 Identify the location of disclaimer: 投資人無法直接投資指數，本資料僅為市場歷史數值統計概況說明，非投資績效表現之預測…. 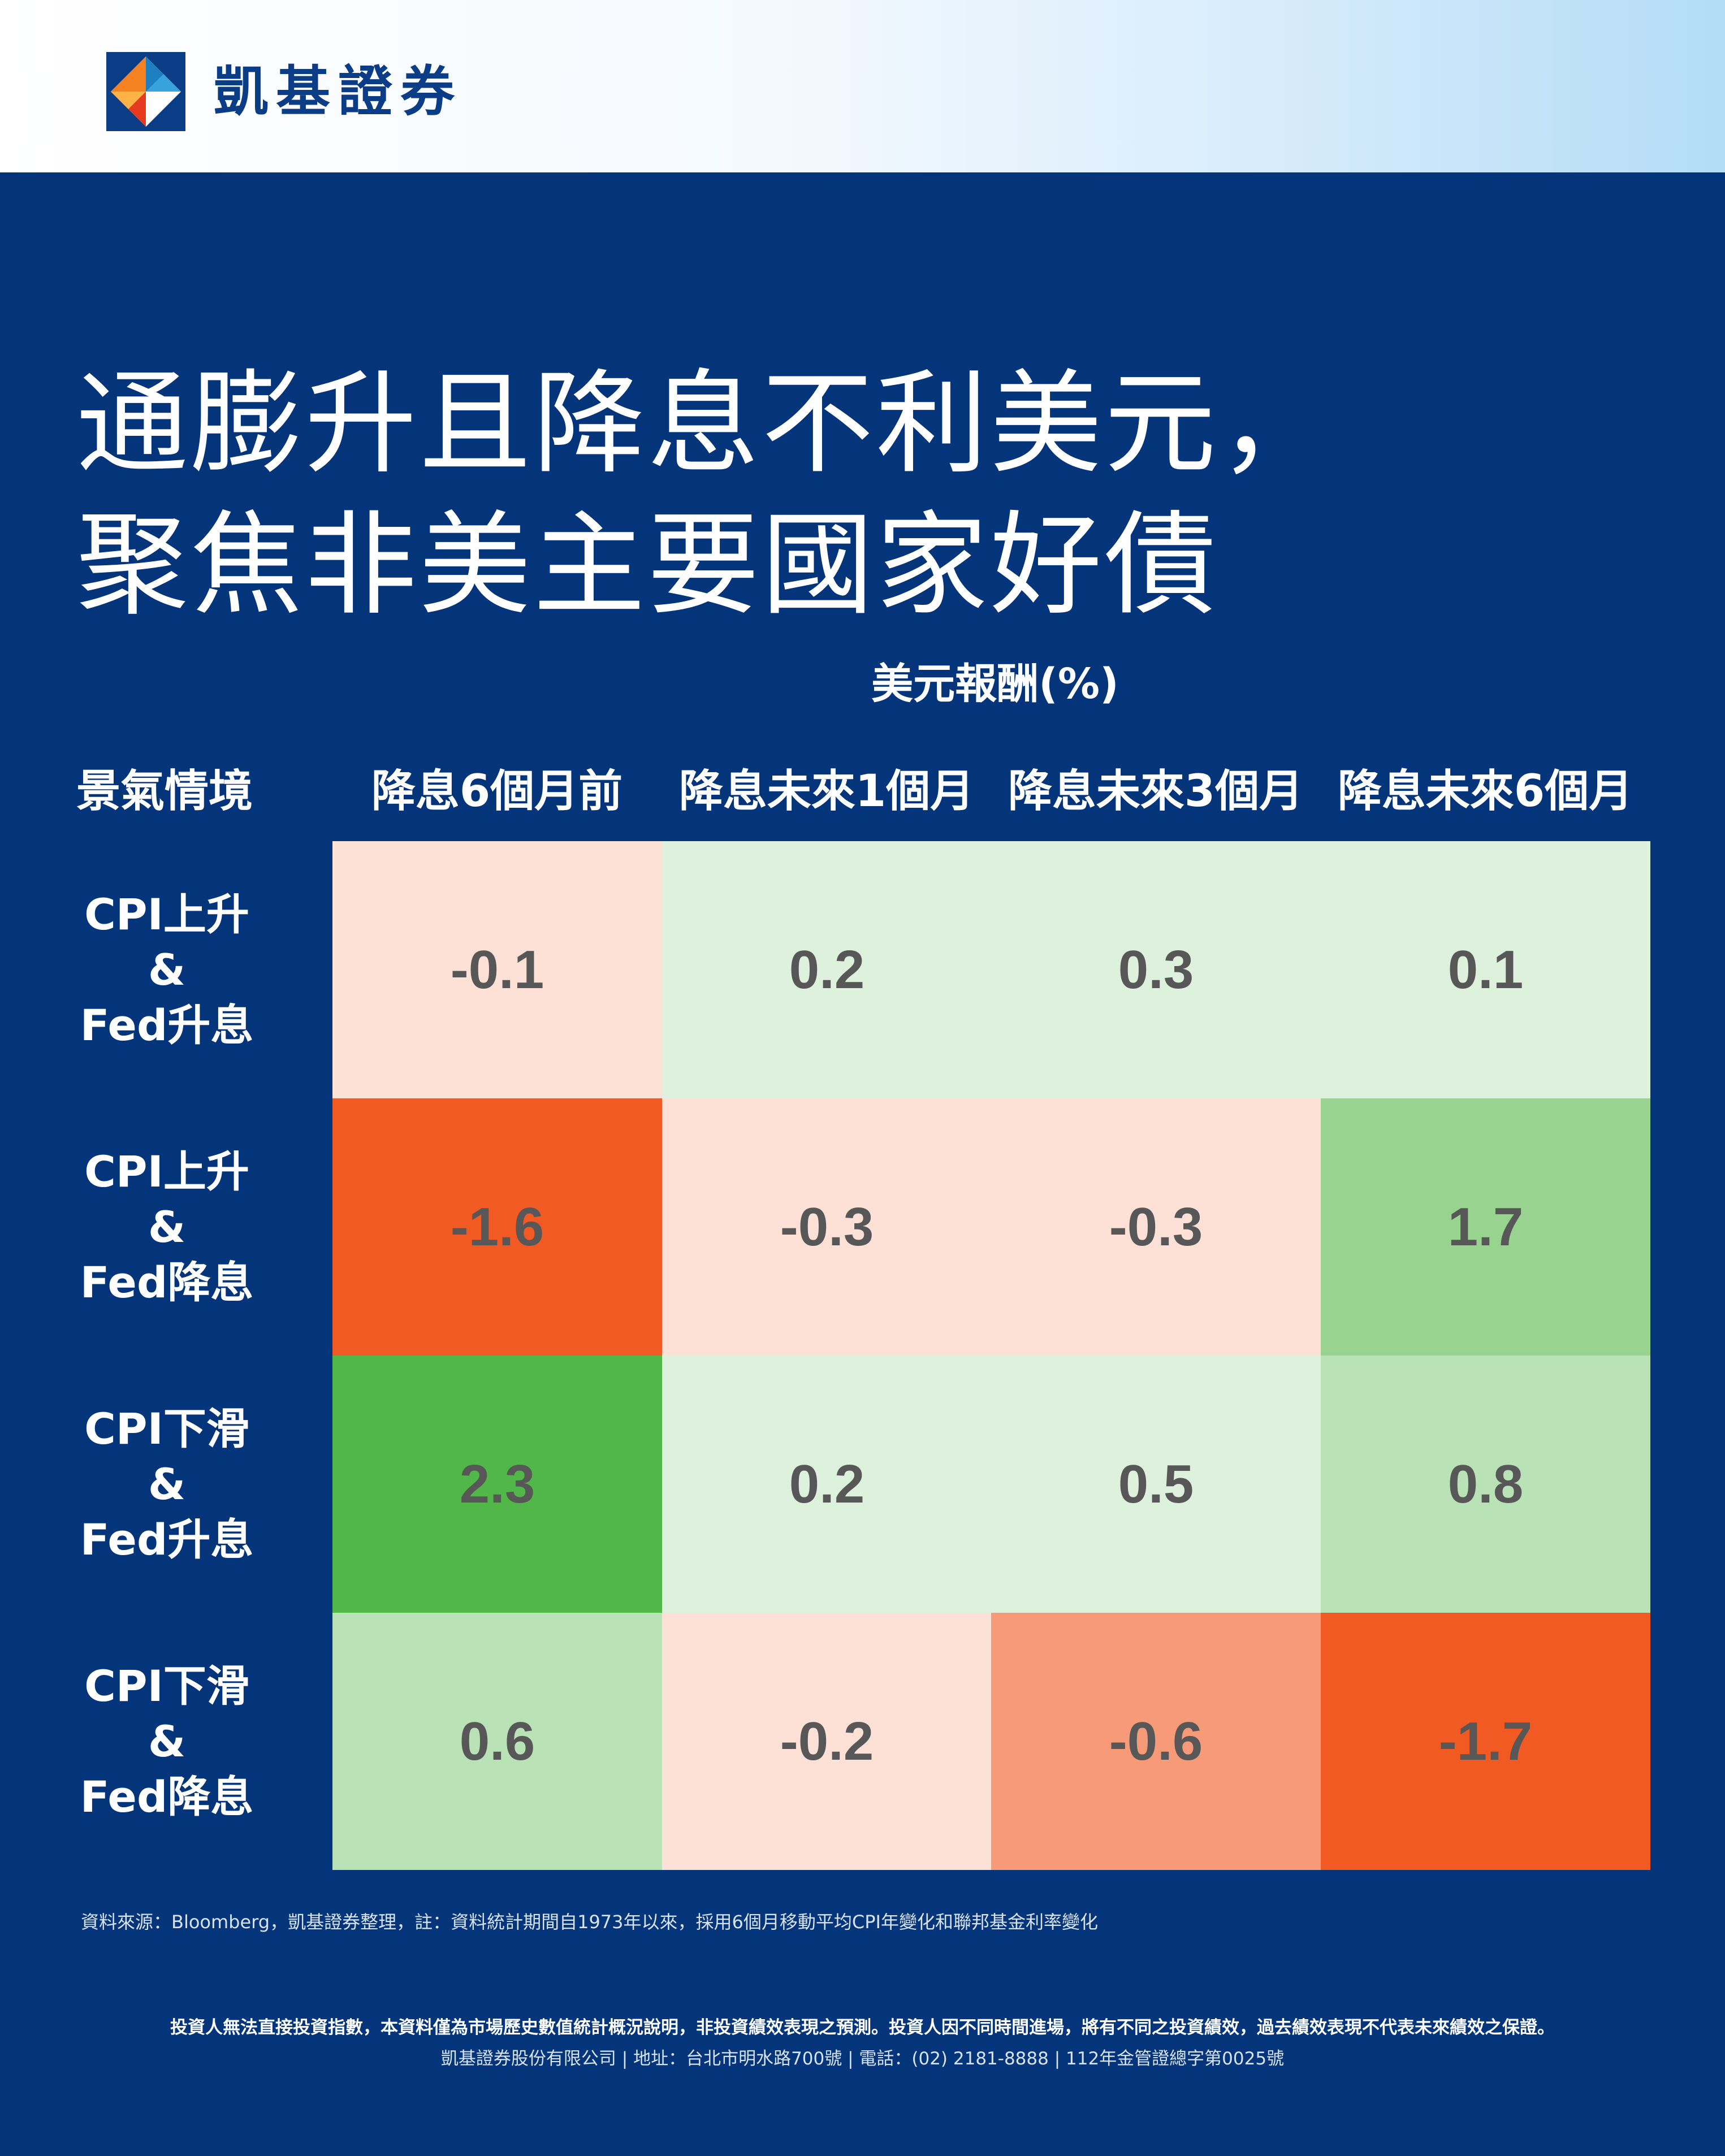
(862, 2028).